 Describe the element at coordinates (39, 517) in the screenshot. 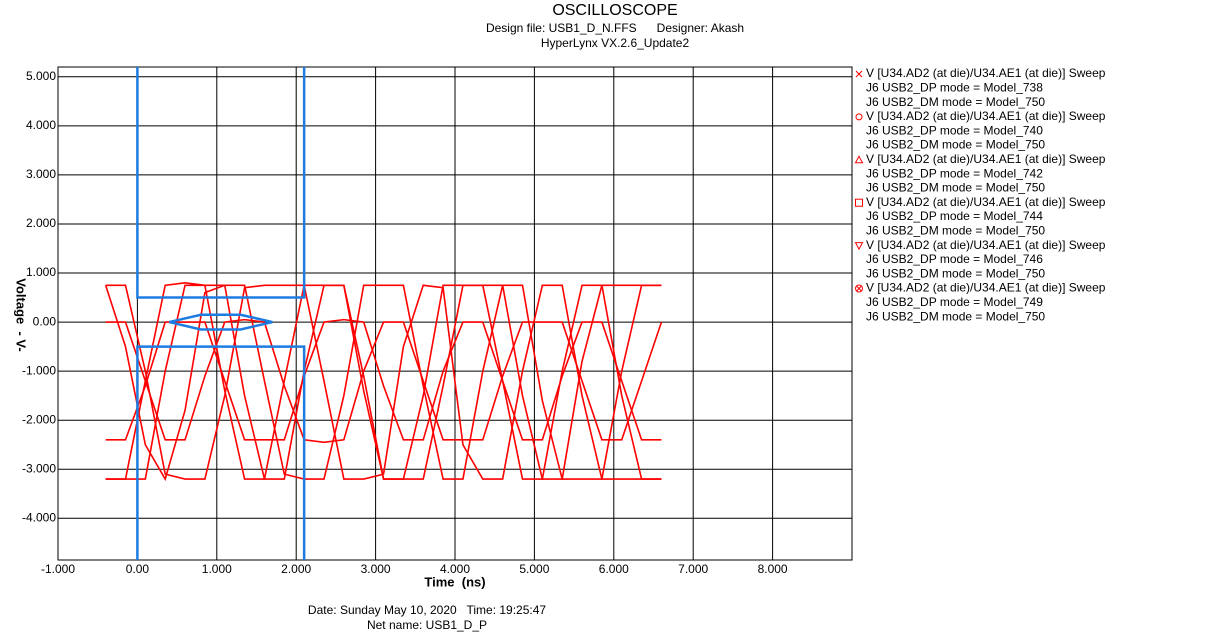

I see `y-tick-label: -4.000` at that location.